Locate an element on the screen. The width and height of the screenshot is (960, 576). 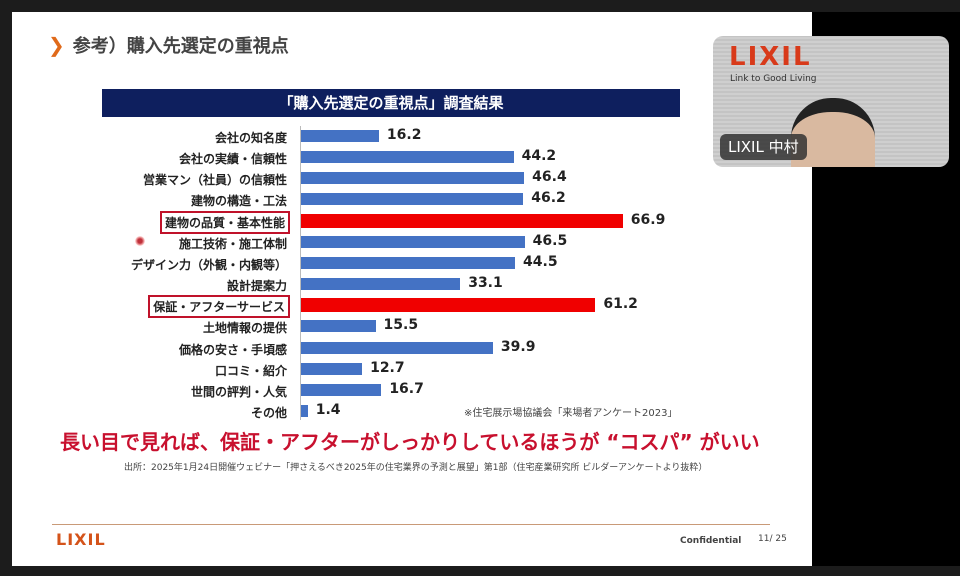
category-label: 施工技術・施工体制 is located at coordinates (232, 243).